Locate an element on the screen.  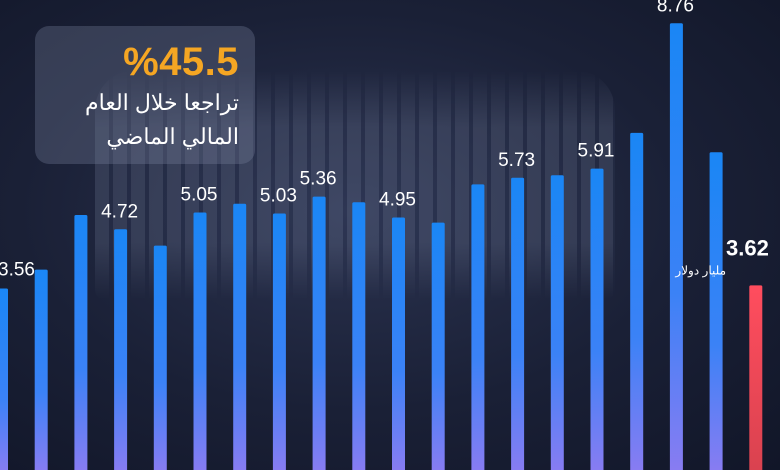
bar-value-label: 3.56 is located at coordinates (17, 269).